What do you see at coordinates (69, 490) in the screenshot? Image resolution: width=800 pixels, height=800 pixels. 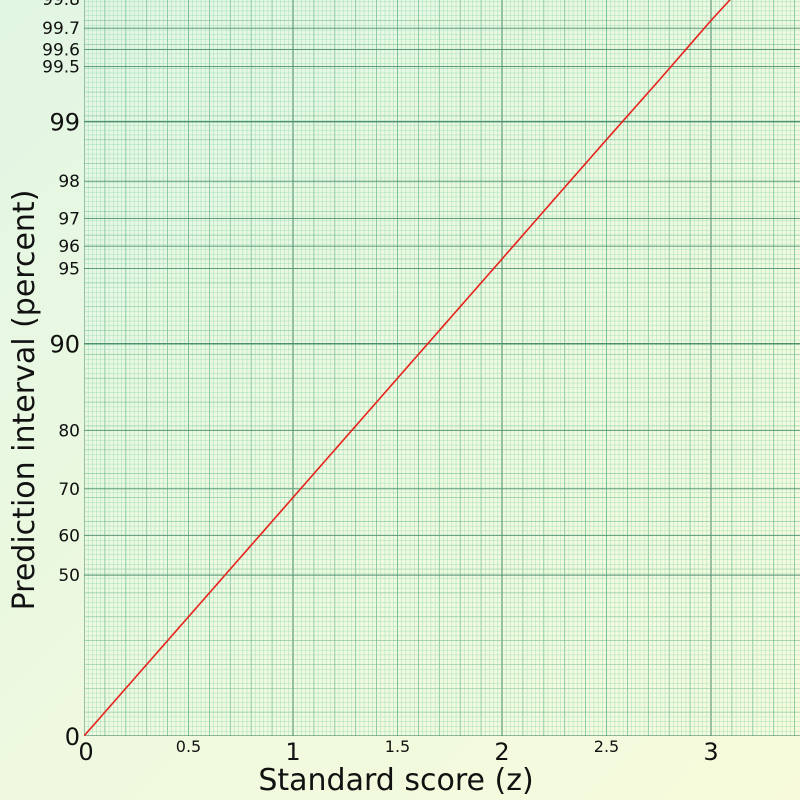 I see `y-tick-label: 70` at bounding box center [69, 490].